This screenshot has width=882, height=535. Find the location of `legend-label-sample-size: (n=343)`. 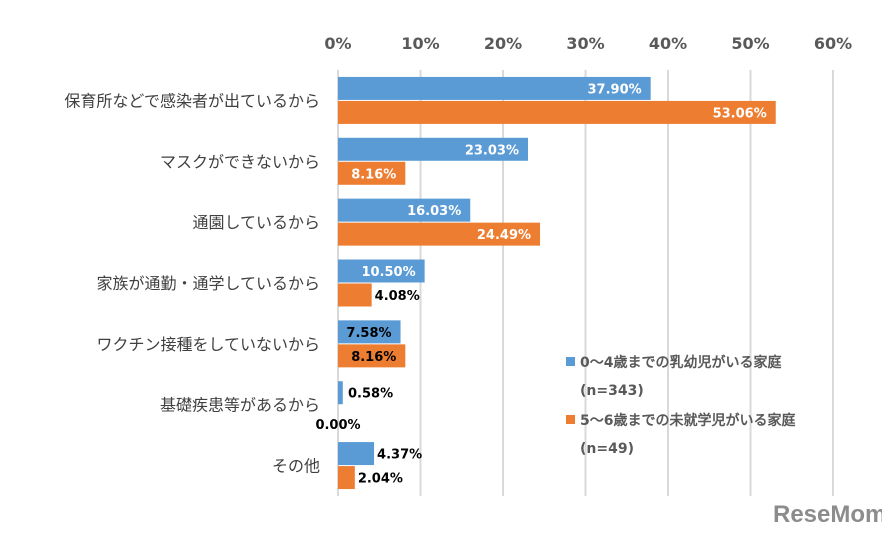

legend-label-sample-size: (n=343) is located at coordinates (612, 391).